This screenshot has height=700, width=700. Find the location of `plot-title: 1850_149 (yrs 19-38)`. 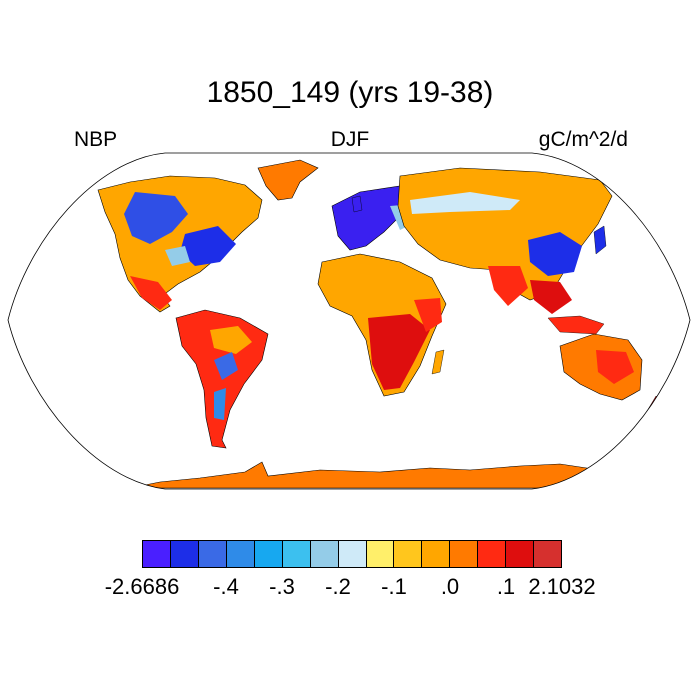

plot-title: 1850_149 (yrs 19-38) is located at coordinates (350, 92).